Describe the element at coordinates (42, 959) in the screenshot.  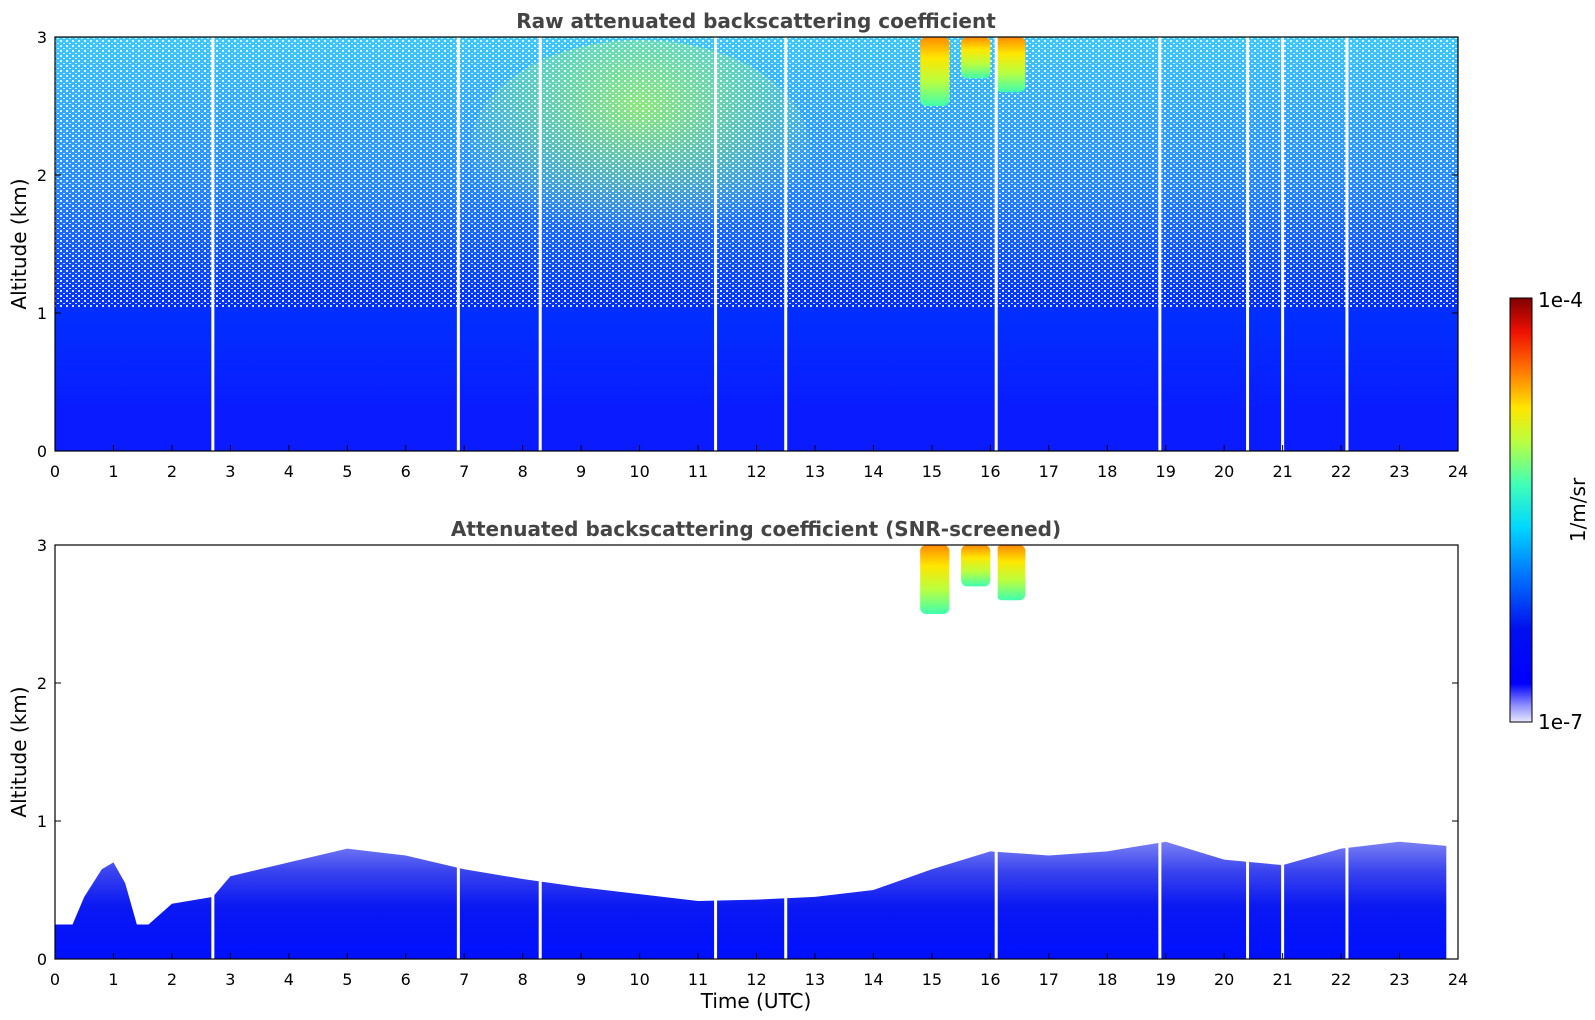
I see `snr-y-tick-label: 0` at that location.